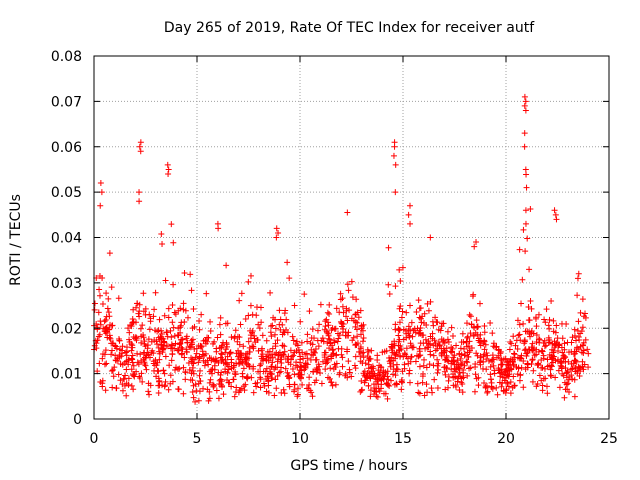 This screenshot has height=480, width=640. I want to click on y-tick-label: 0.06, so click(66, 148).